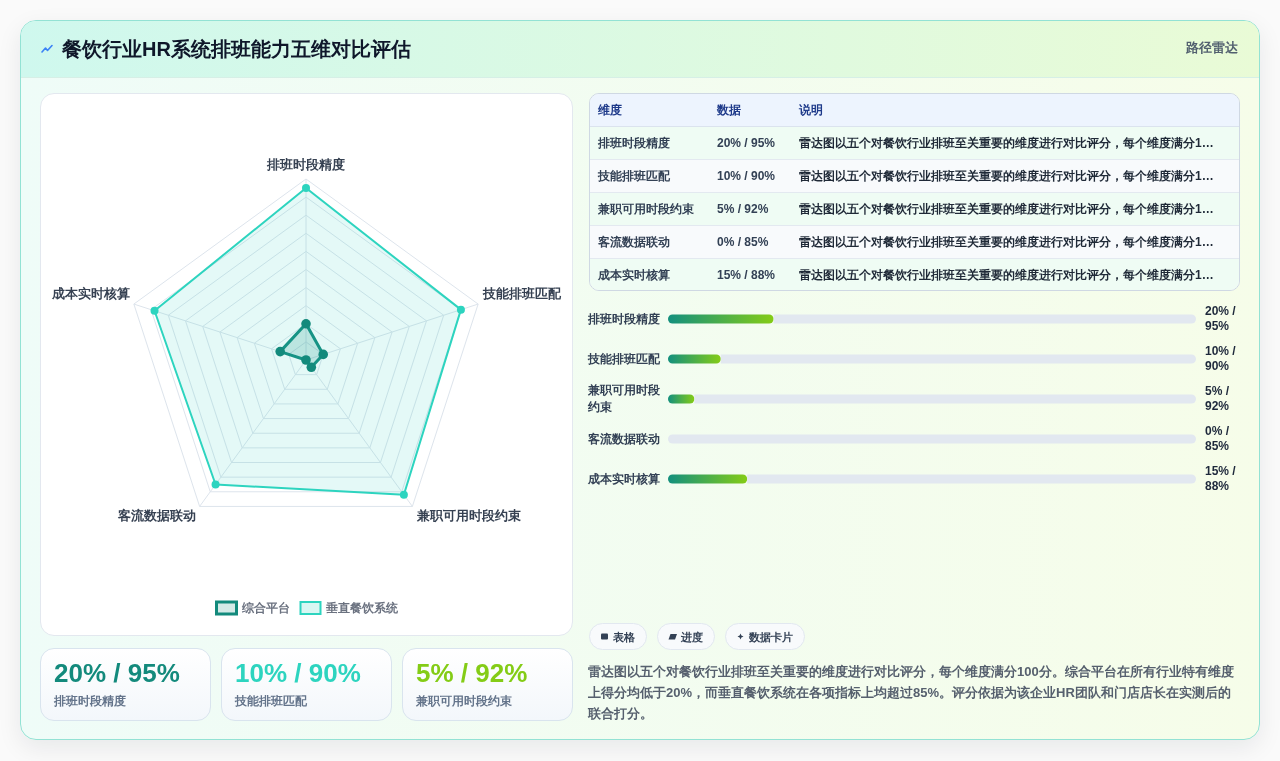  What do you see at coordinates (746, 143) in the screenshot?
I see `table-cell: 20% / 95%` at bounding box center [746, 143].